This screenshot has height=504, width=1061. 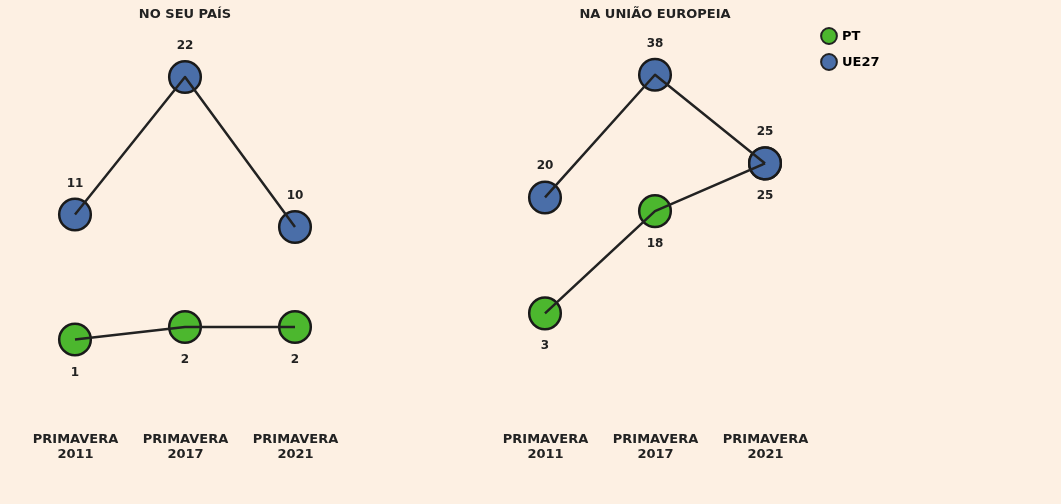 What do you see at coordinates (851, 35) in the screenshot?
I see `legend-label: PT` at bounding box center [851, 35].